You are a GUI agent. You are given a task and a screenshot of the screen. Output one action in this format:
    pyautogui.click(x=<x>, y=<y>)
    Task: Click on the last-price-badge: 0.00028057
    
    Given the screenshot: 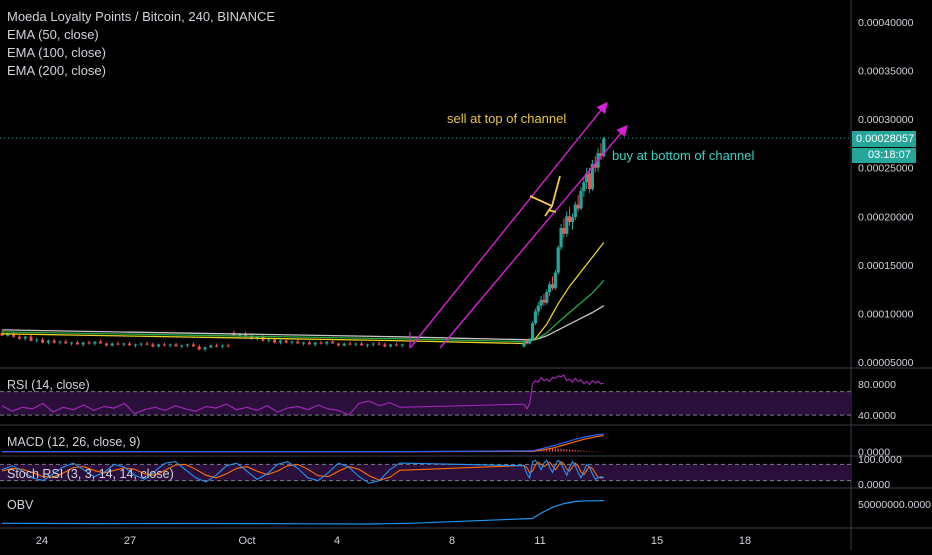 What is the action you would take?
    pyautogui.click(x=884, y=139)
    